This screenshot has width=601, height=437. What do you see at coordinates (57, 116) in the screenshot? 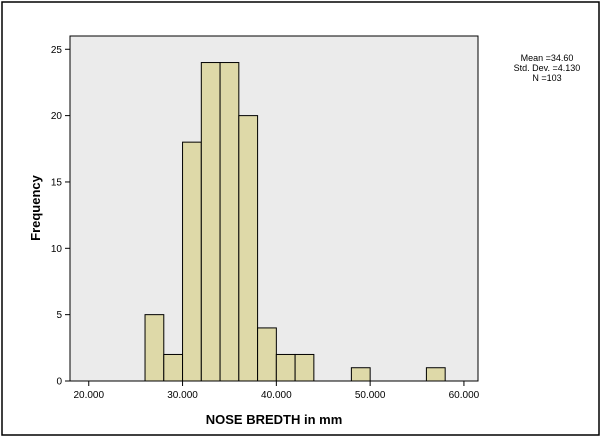
I see `y-tick-label: 20` at bounding box center [57, 116].